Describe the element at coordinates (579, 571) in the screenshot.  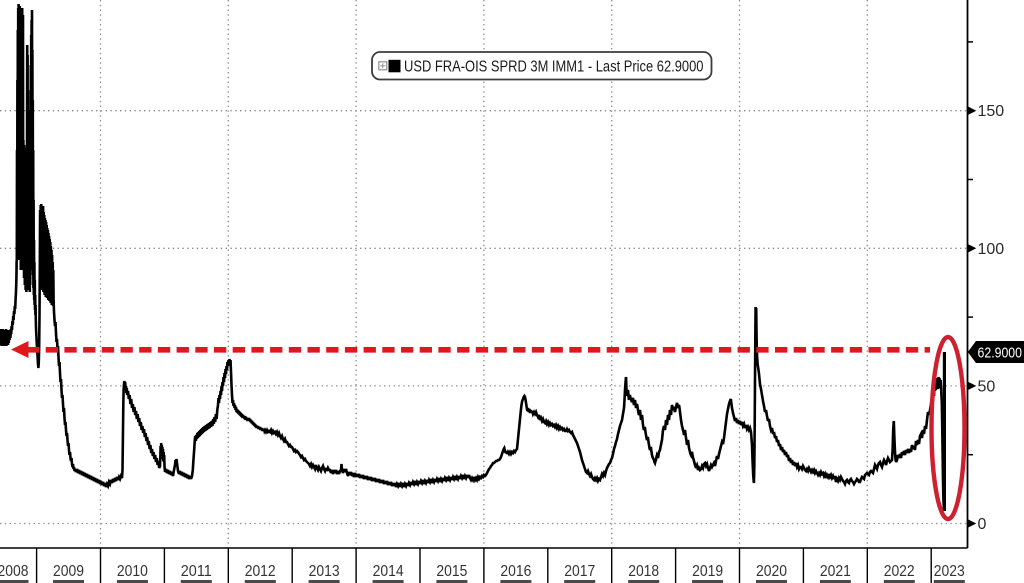
I see `svg-text: 2017` at that location.